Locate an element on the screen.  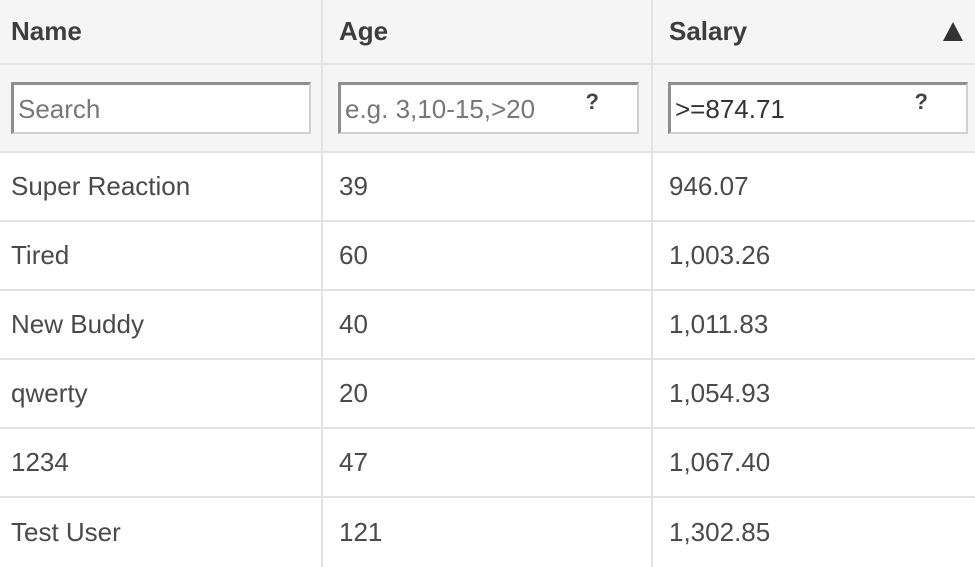
filter-cell-salary: ? is located at coordinates (814, 108).